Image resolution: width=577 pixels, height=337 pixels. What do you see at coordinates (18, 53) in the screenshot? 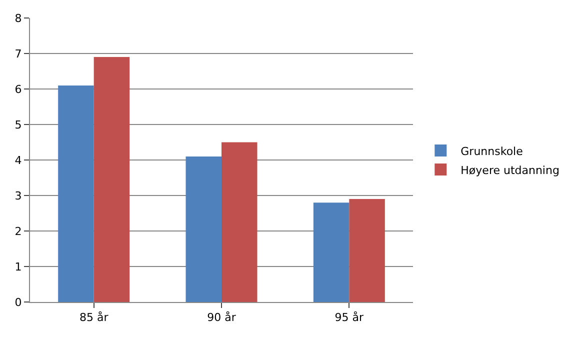
I see `y-tick-label: 7` at bounding box center [18, 53].